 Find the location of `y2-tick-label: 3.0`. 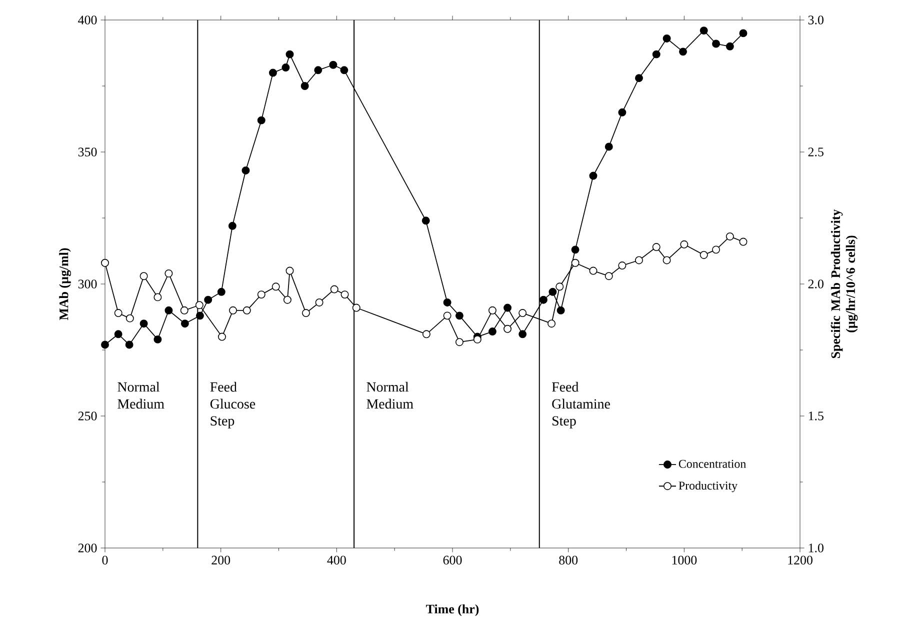

y2-tick-label: 3.0 is located at coordinates (816, 20).